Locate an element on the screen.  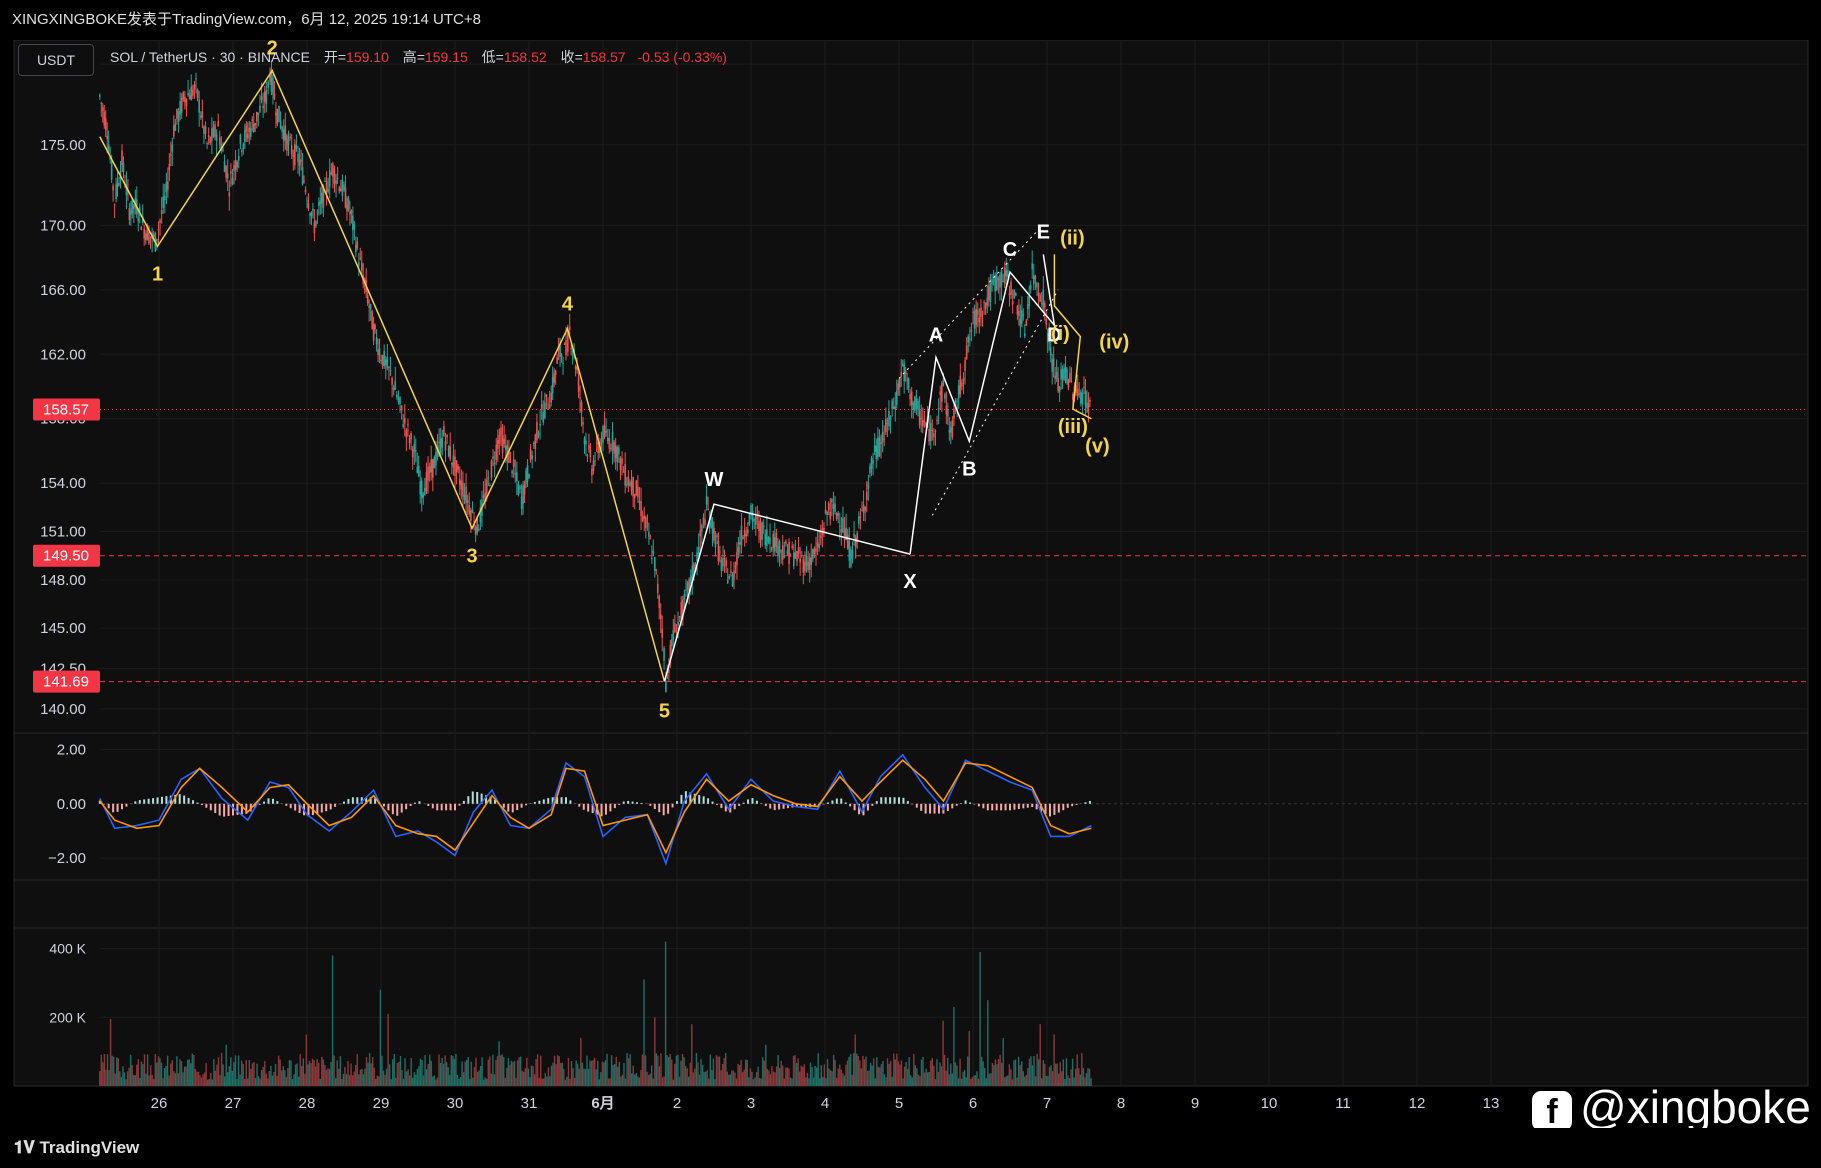
wave-label: X is located at coordinates (910, 582).